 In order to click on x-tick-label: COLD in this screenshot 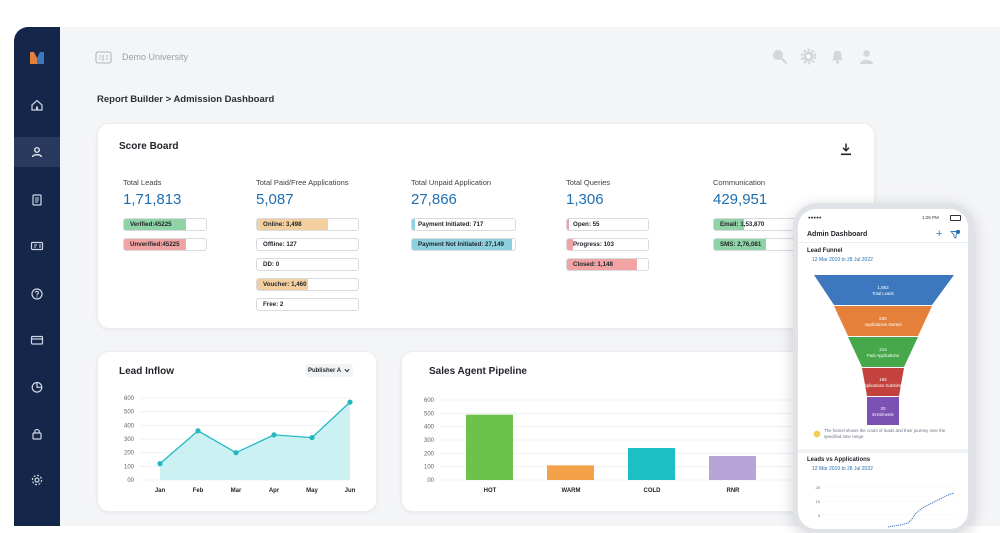, I will do `click(653, 491)`.